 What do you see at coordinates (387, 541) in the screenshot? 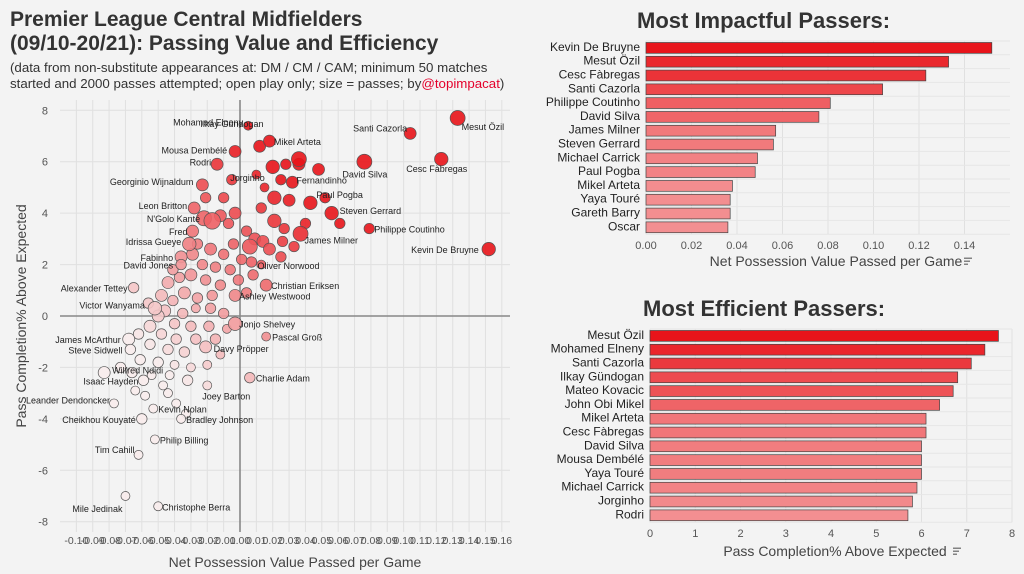
I see `x-tick-label: 0.09` at bounding box center [387, 541].